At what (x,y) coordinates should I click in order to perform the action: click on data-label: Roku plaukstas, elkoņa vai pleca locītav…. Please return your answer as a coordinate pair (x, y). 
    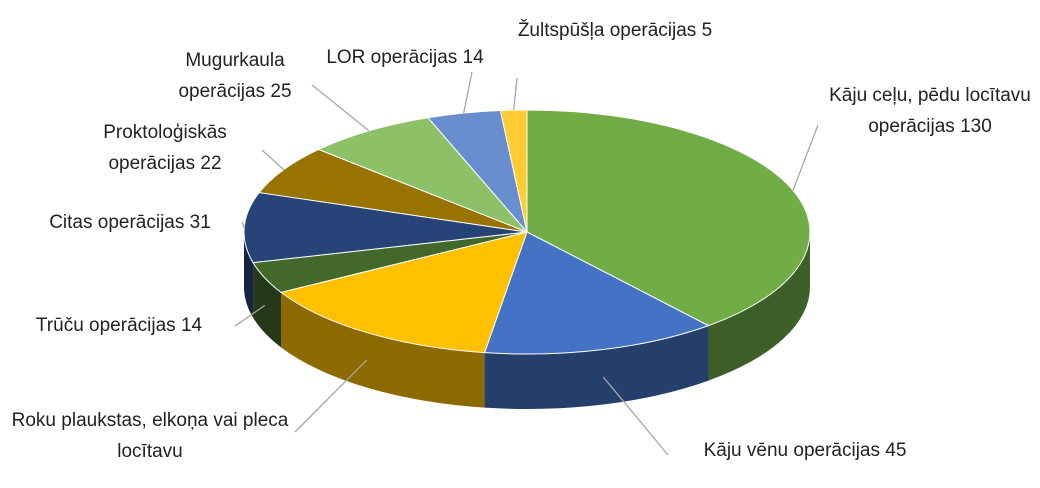
    Looking at the image, I should click on (150, 436).